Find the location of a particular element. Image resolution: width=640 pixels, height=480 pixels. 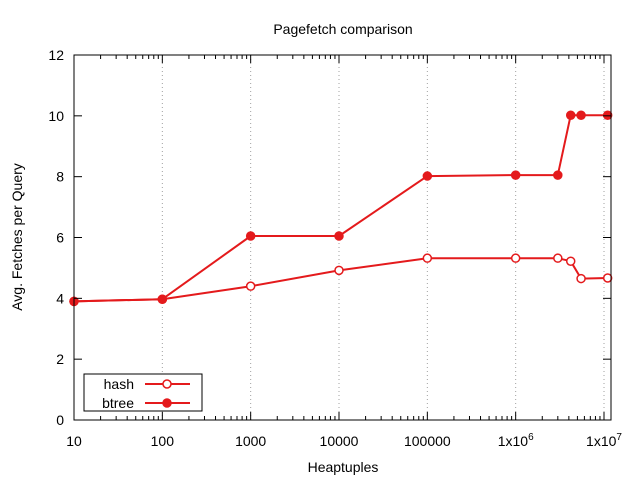

x-tick-label: 10000 is located at coordinates (339, 441).